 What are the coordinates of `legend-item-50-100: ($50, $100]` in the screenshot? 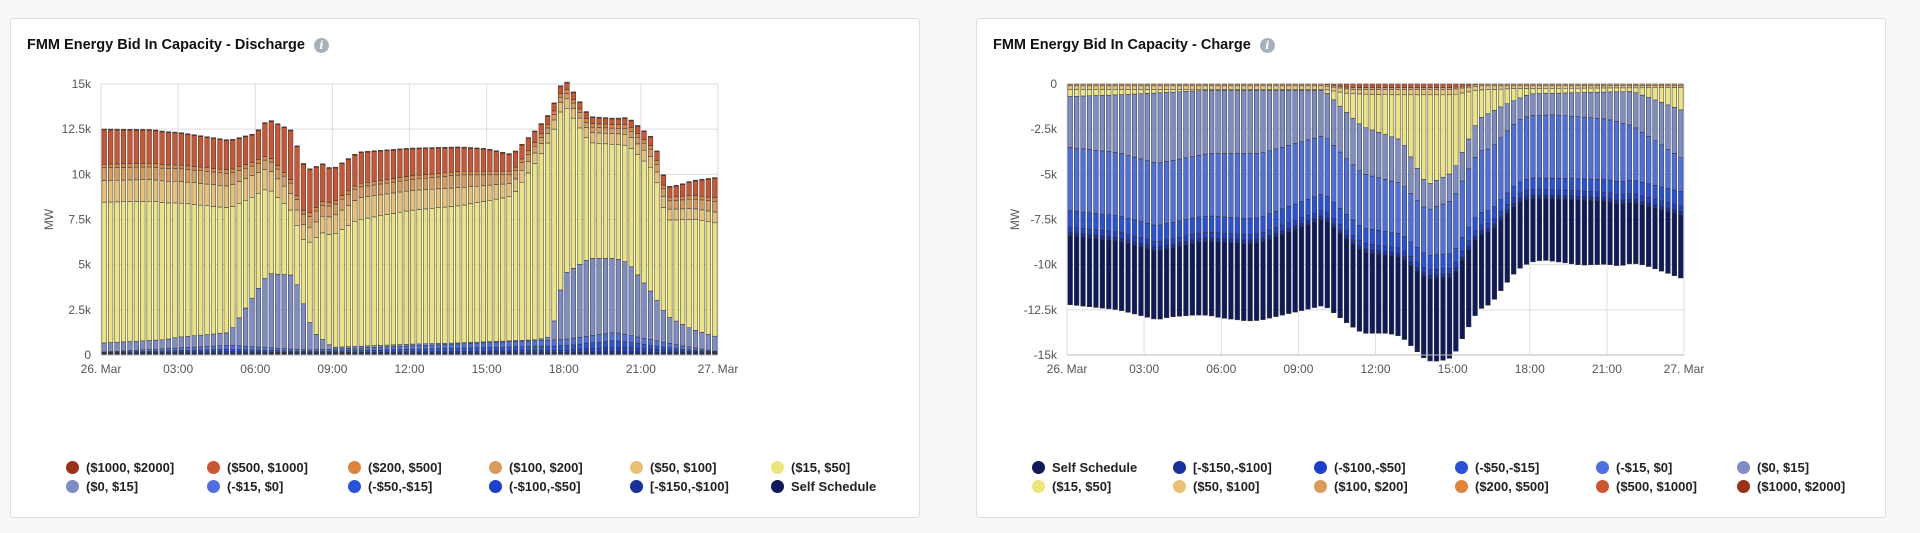 It's located at (1243, 486).